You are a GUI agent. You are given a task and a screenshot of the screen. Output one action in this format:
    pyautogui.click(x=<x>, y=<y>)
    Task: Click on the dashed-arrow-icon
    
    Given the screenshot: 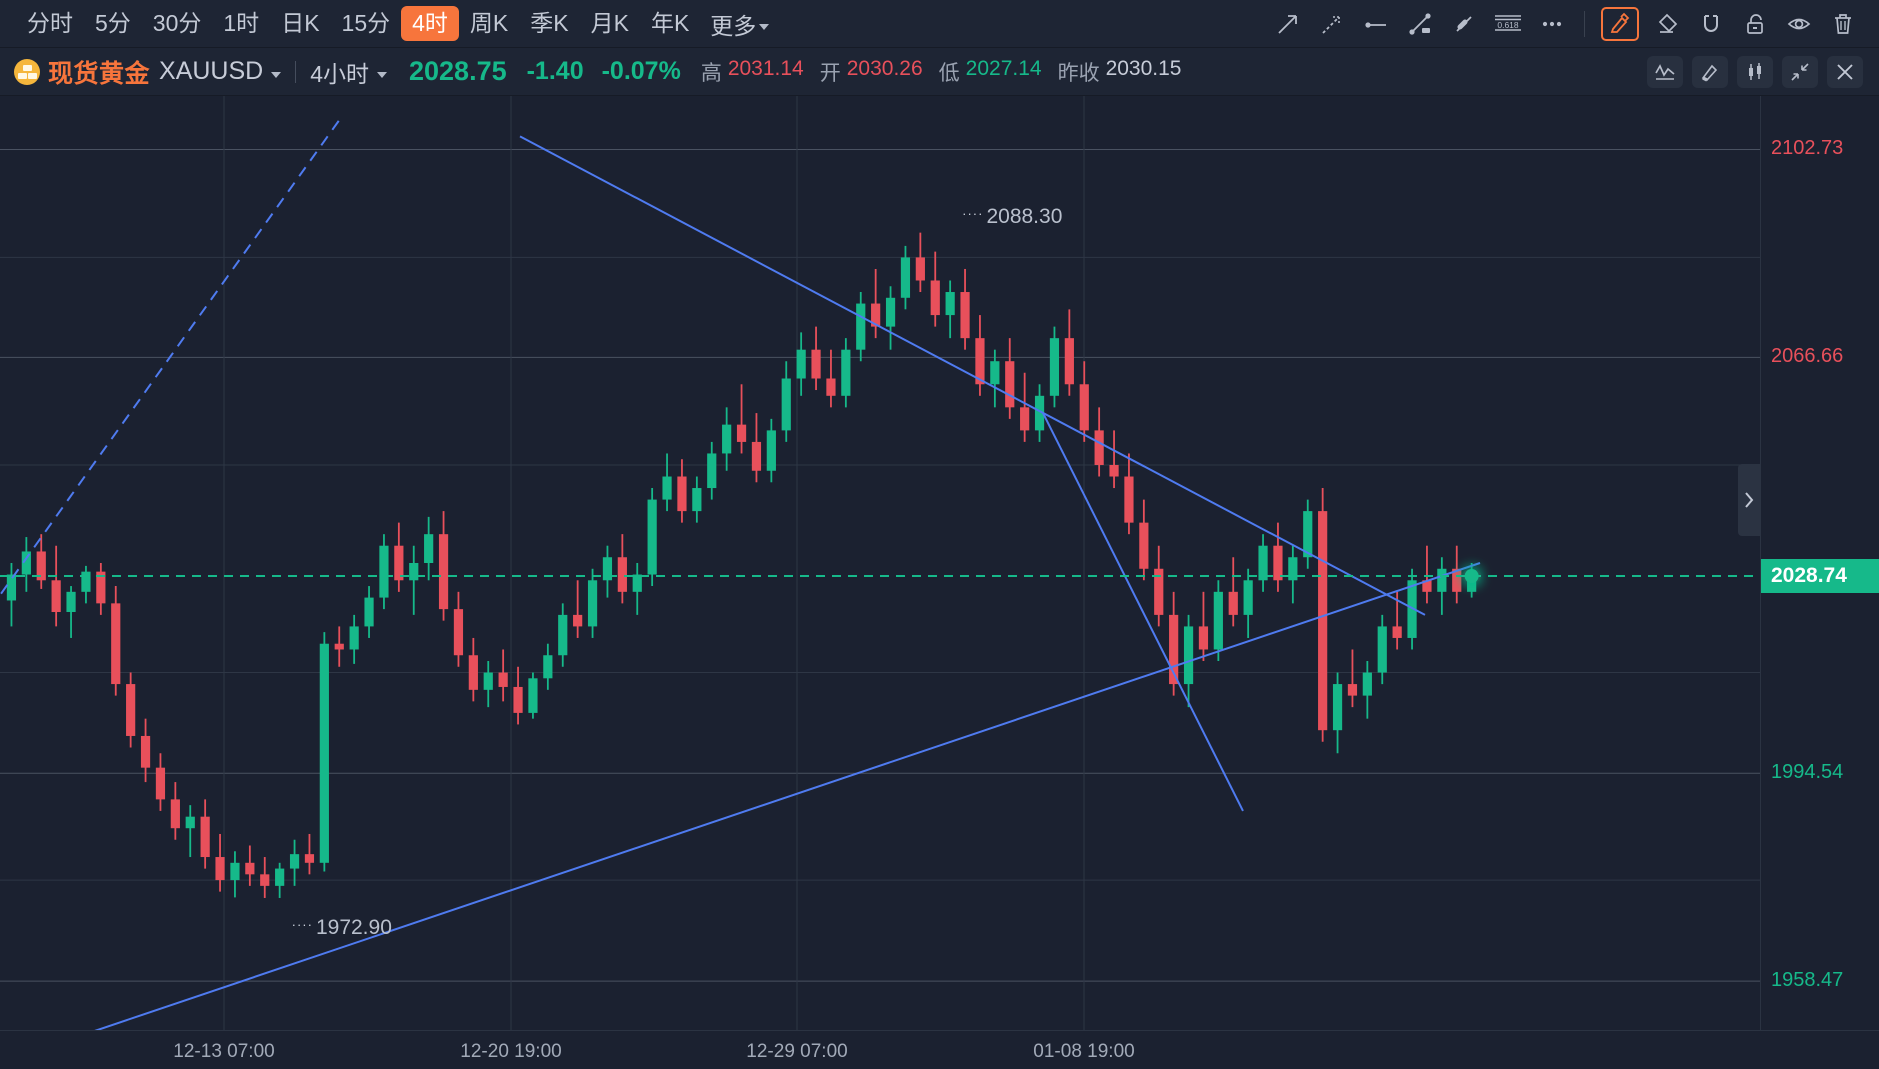 What is the action you would take?
    pyautogui.click(x=1332, y=24)
    